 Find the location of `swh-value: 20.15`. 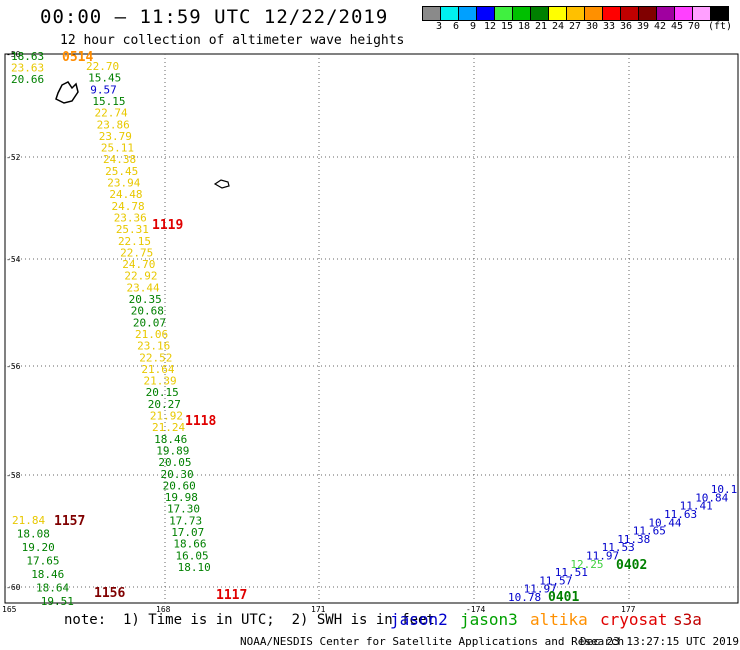

swh-value: 20.15 is located at coordinates (162, 392).